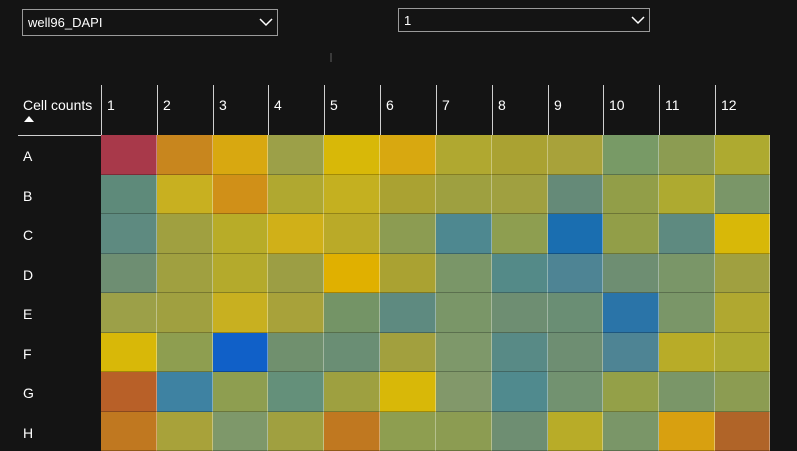  I want to click on well-cell-C3, so click(240, 234).